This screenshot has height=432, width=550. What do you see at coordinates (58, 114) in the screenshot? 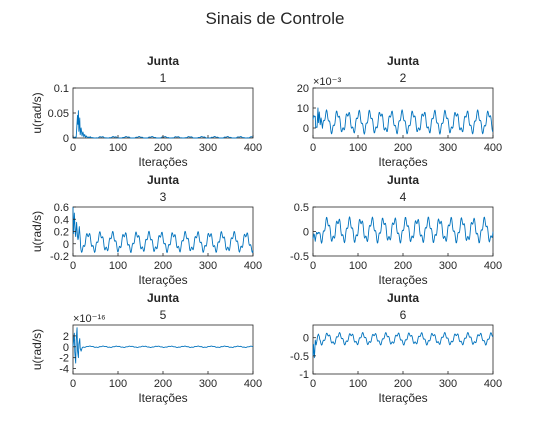
I see `y-tick-label: 0.05` at bounding box center [58, 114].